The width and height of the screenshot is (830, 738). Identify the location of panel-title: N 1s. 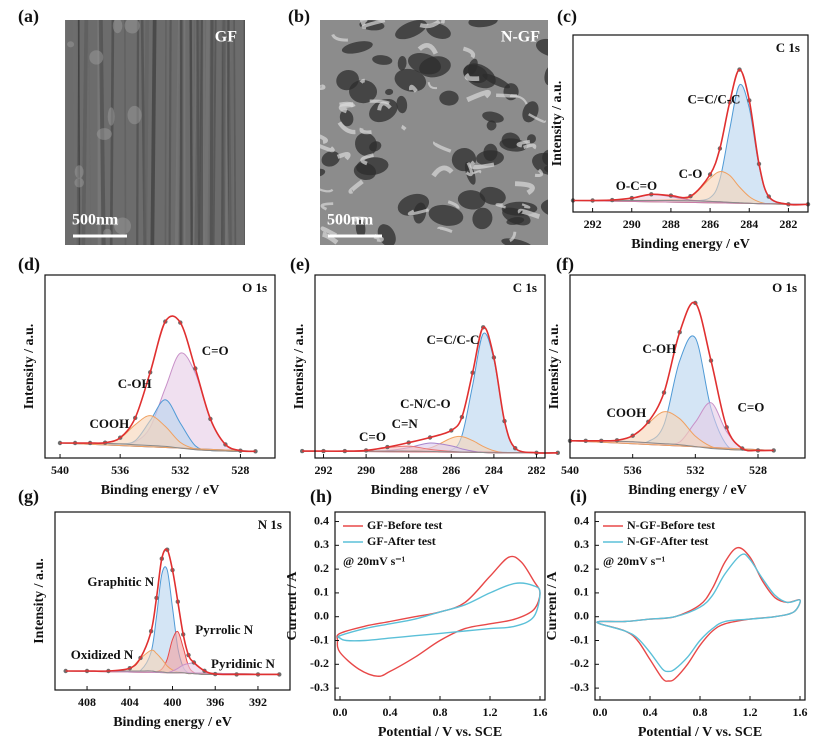
(270, 524).